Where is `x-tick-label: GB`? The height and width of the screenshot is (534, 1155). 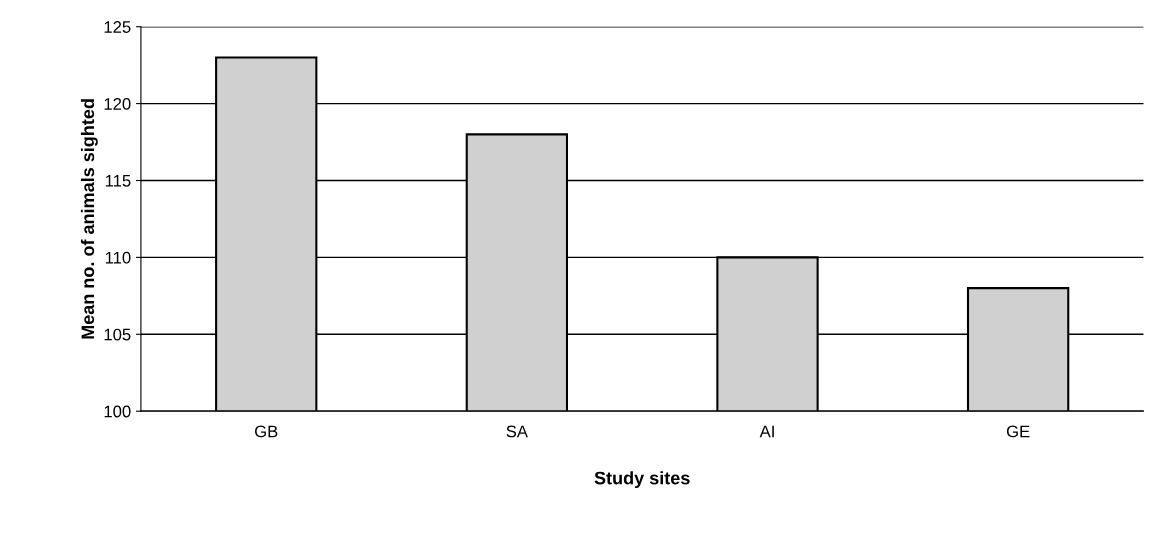
x-tick-label: GB is located at coordinates (266, 431).